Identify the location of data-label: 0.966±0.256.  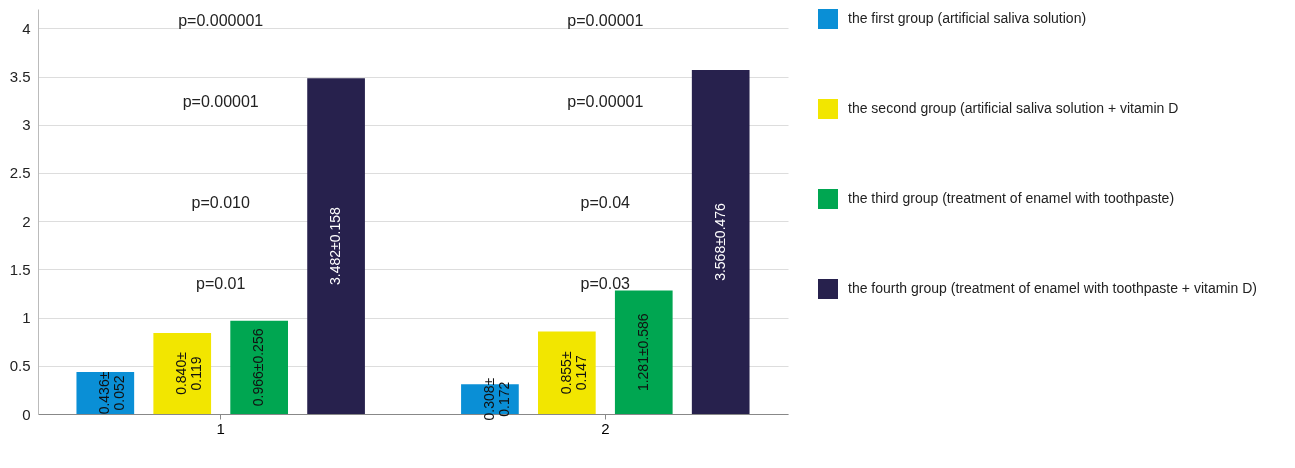
(258, 367).